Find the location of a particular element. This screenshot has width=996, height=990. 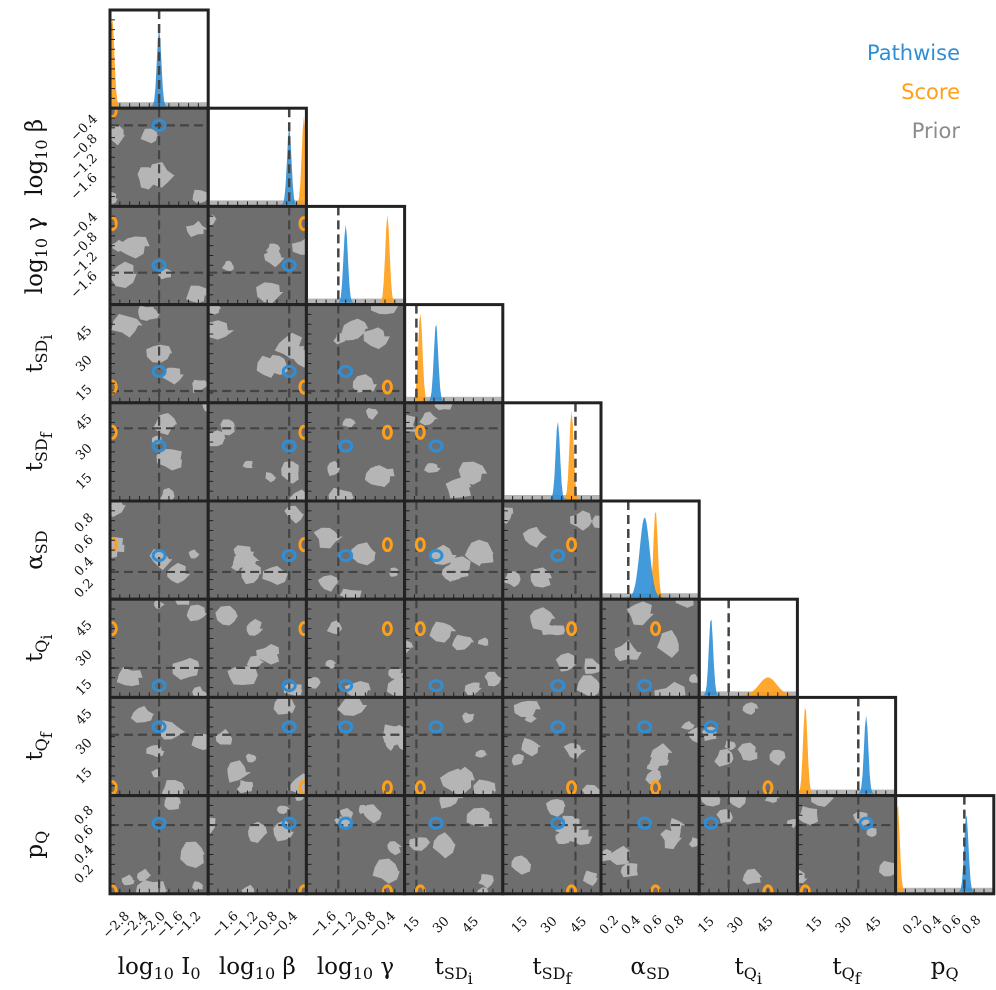

panel-log10_I0-log10_beta is located at coordinates (159, 157).